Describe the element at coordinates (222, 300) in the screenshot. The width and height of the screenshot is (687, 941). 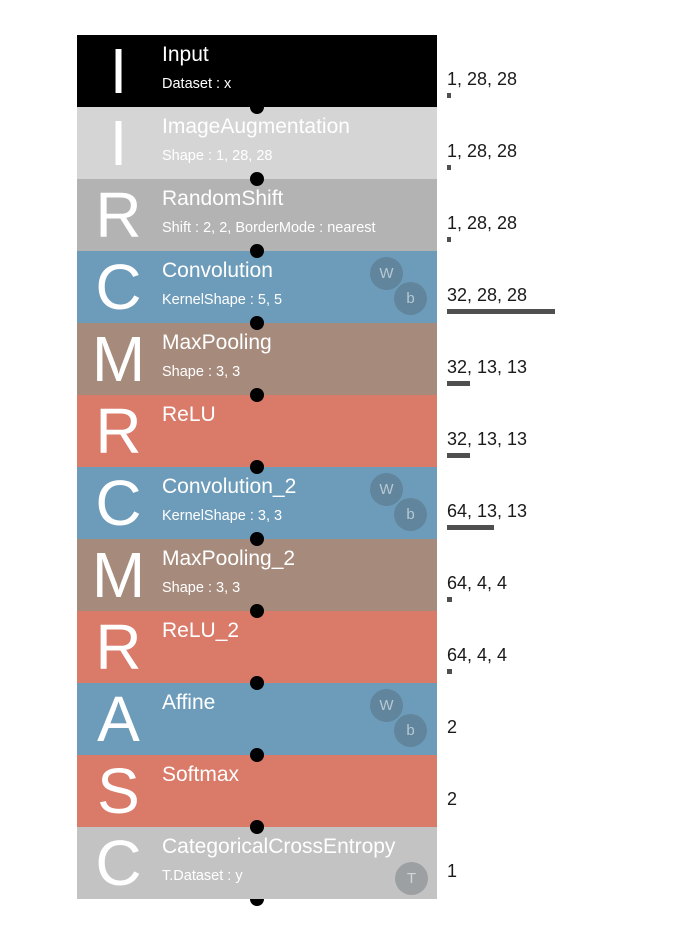
I see `layer-properties-text: KernelShape : 5, 5` at that location.